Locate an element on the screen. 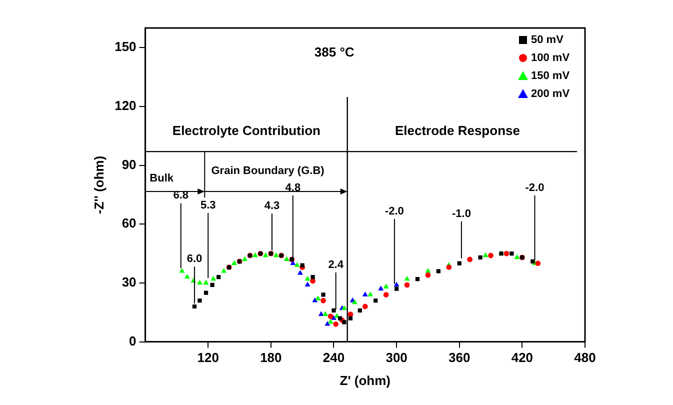 The width and height of the screenshot is (673, 405). annotation: Grain Boundary (G.B) is located at coordinates (268, 170).